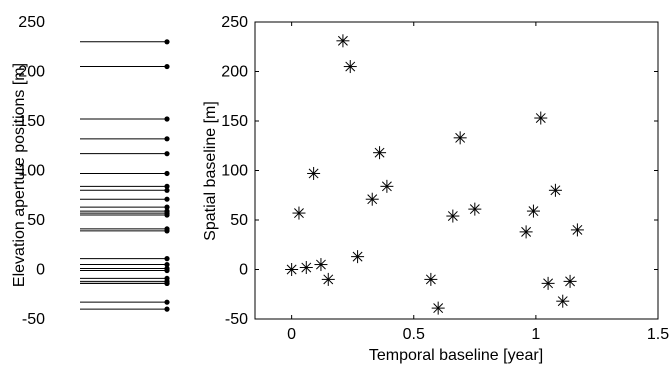 This screenshot has height=367, width=672. I want to click on right-y-tick-label: 150, so click(234, 121).